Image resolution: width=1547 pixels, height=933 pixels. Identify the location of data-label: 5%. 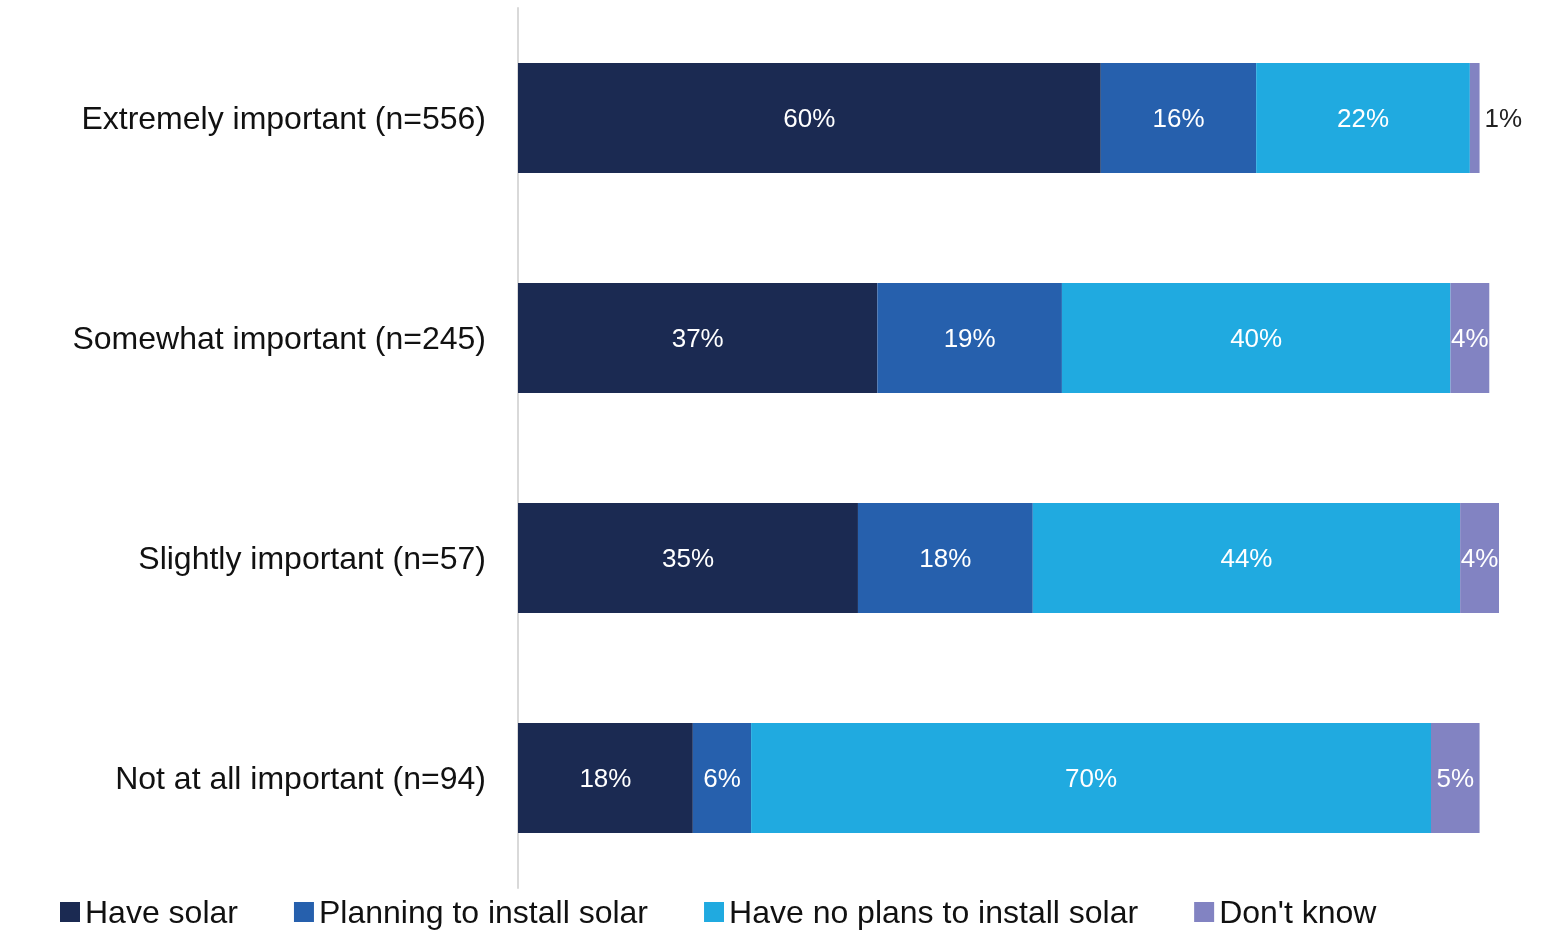
(1455, 778).